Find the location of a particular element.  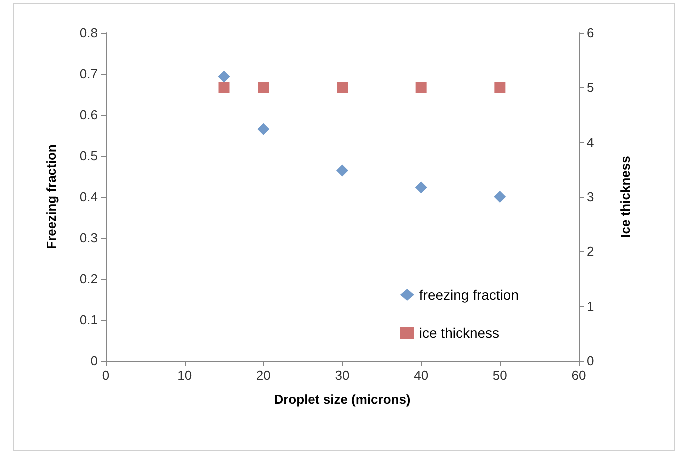

x-tick-label: 20 is located at coordinates (263, 375).